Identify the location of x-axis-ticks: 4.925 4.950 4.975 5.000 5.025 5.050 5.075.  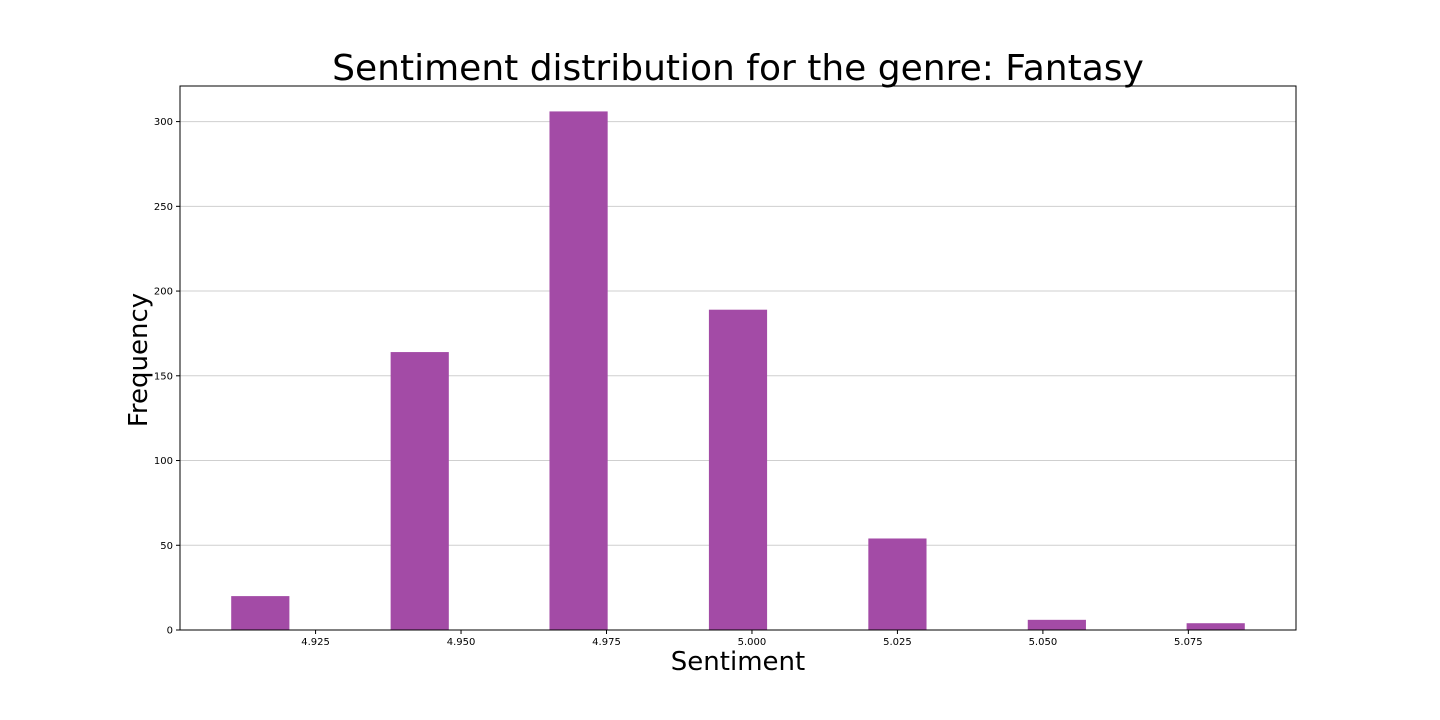
(752, 639).